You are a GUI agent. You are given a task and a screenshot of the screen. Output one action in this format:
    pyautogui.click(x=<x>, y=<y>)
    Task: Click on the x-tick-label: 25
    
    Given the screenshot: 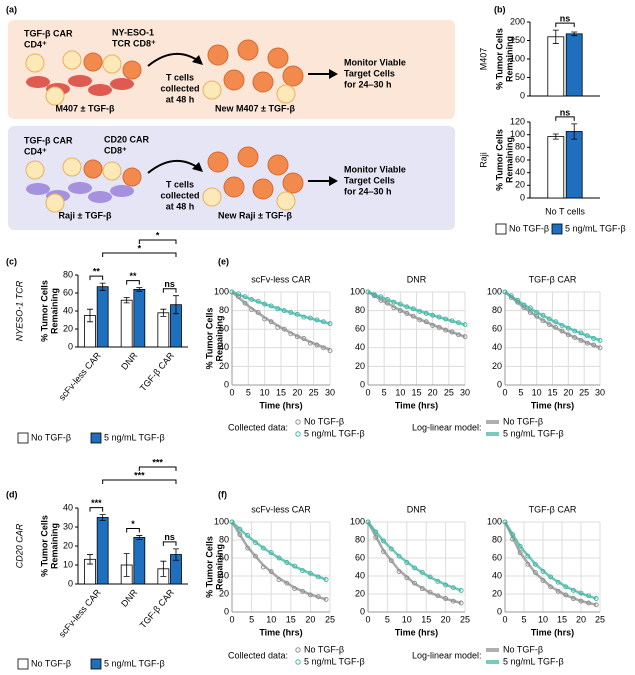 What is the action you would take?
    pyautogui.click(x=465, y=619)
    